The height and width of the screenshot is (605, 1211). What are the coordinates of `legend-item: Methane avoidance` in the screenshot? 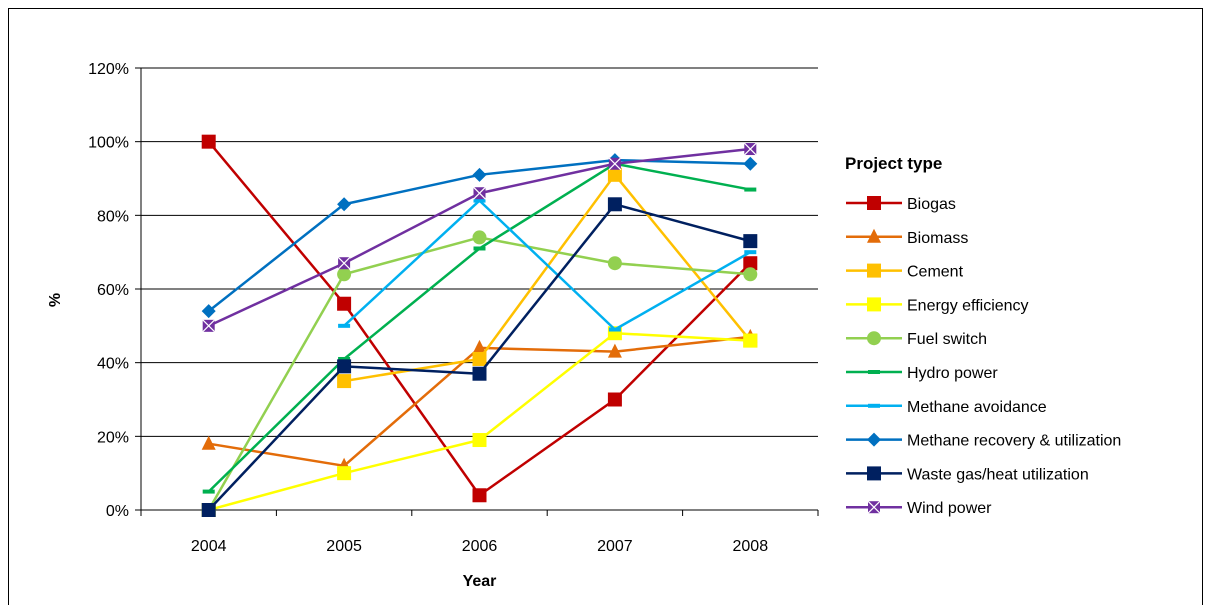 It's located at (946, 407).